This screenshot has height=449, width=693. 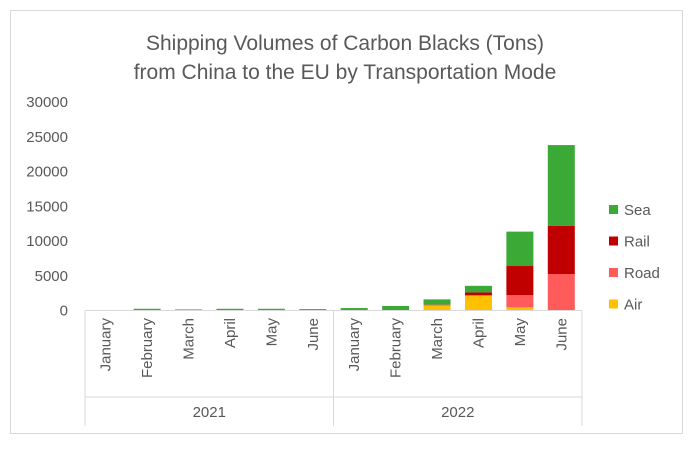 I want to click on legend-label-road: Road, so click(x=642, y=273).